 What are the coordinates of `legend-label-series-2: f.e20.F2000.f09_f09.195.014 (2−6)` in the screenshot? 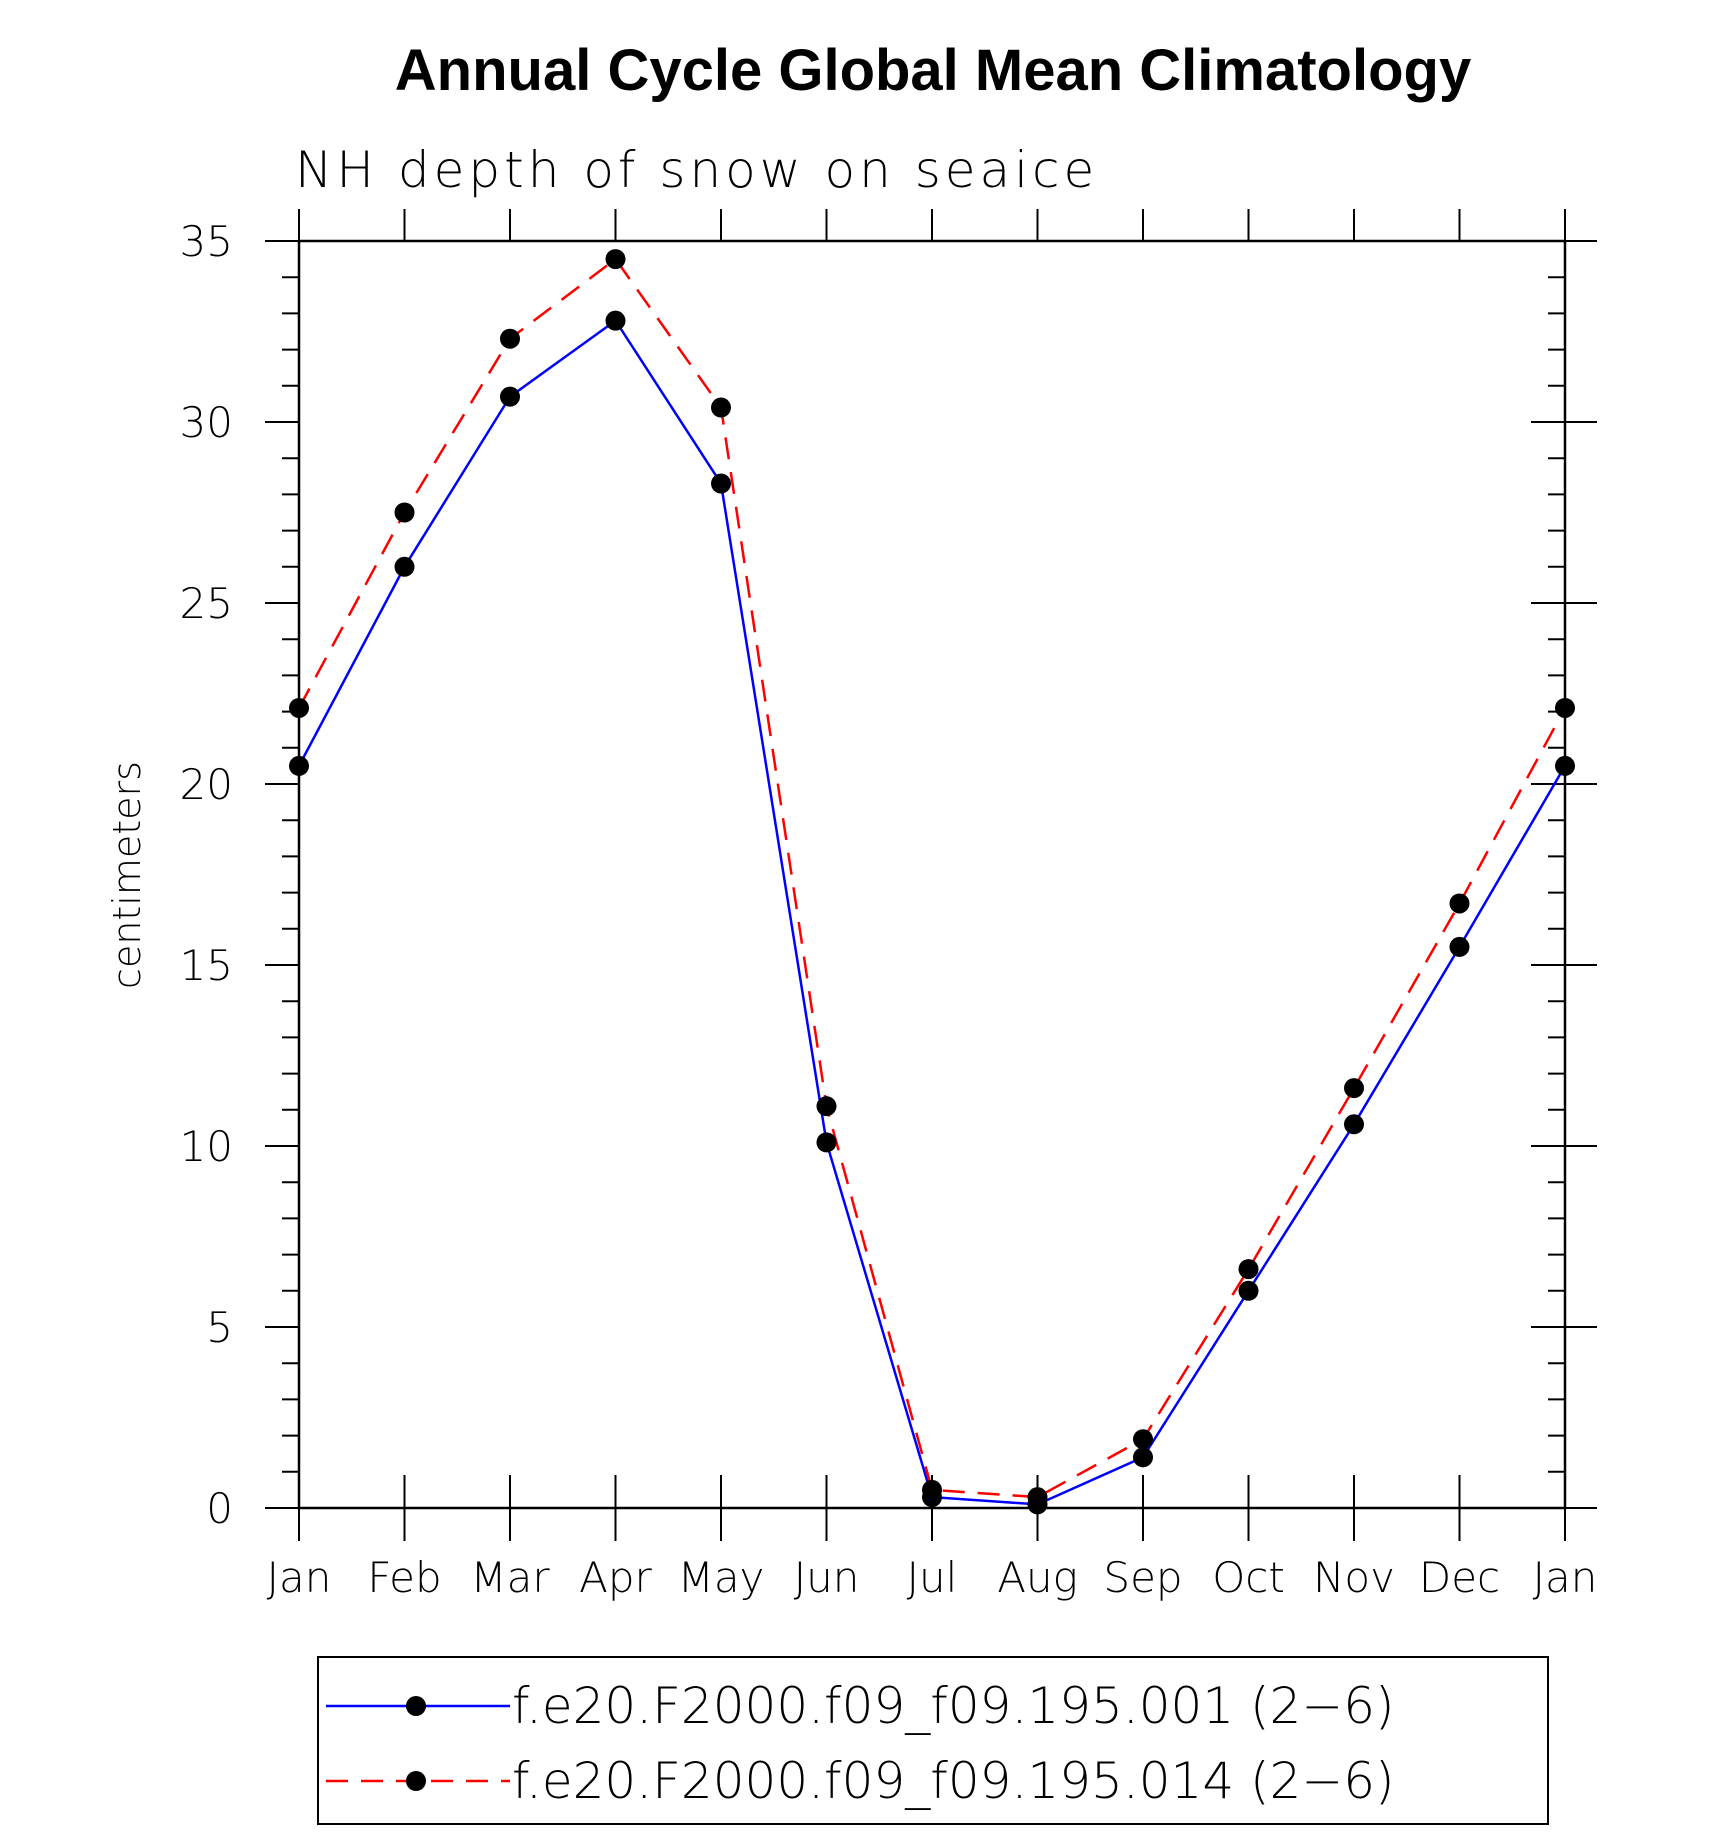 It's located at (953, 1781).